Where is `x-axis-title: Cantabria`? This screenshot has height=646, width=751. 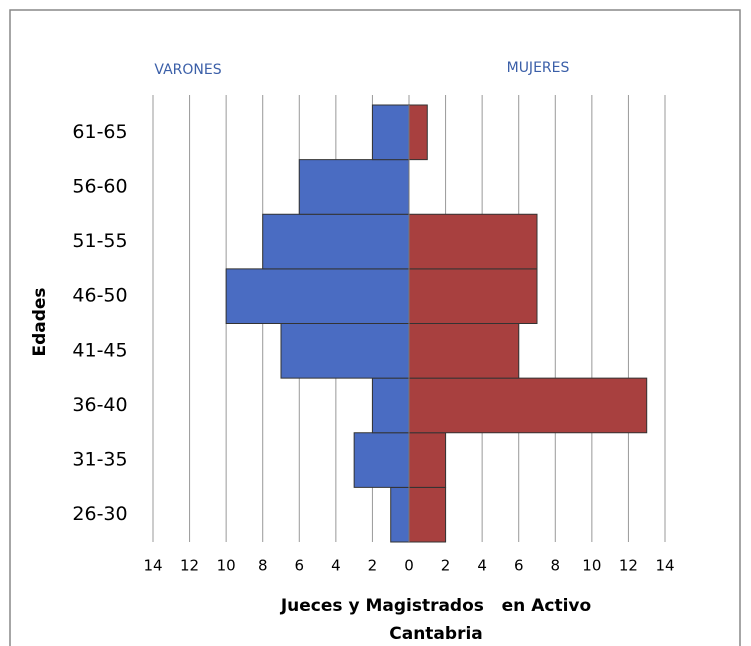
x-axis-title: Cantabria is located at coordinates (436, 634).